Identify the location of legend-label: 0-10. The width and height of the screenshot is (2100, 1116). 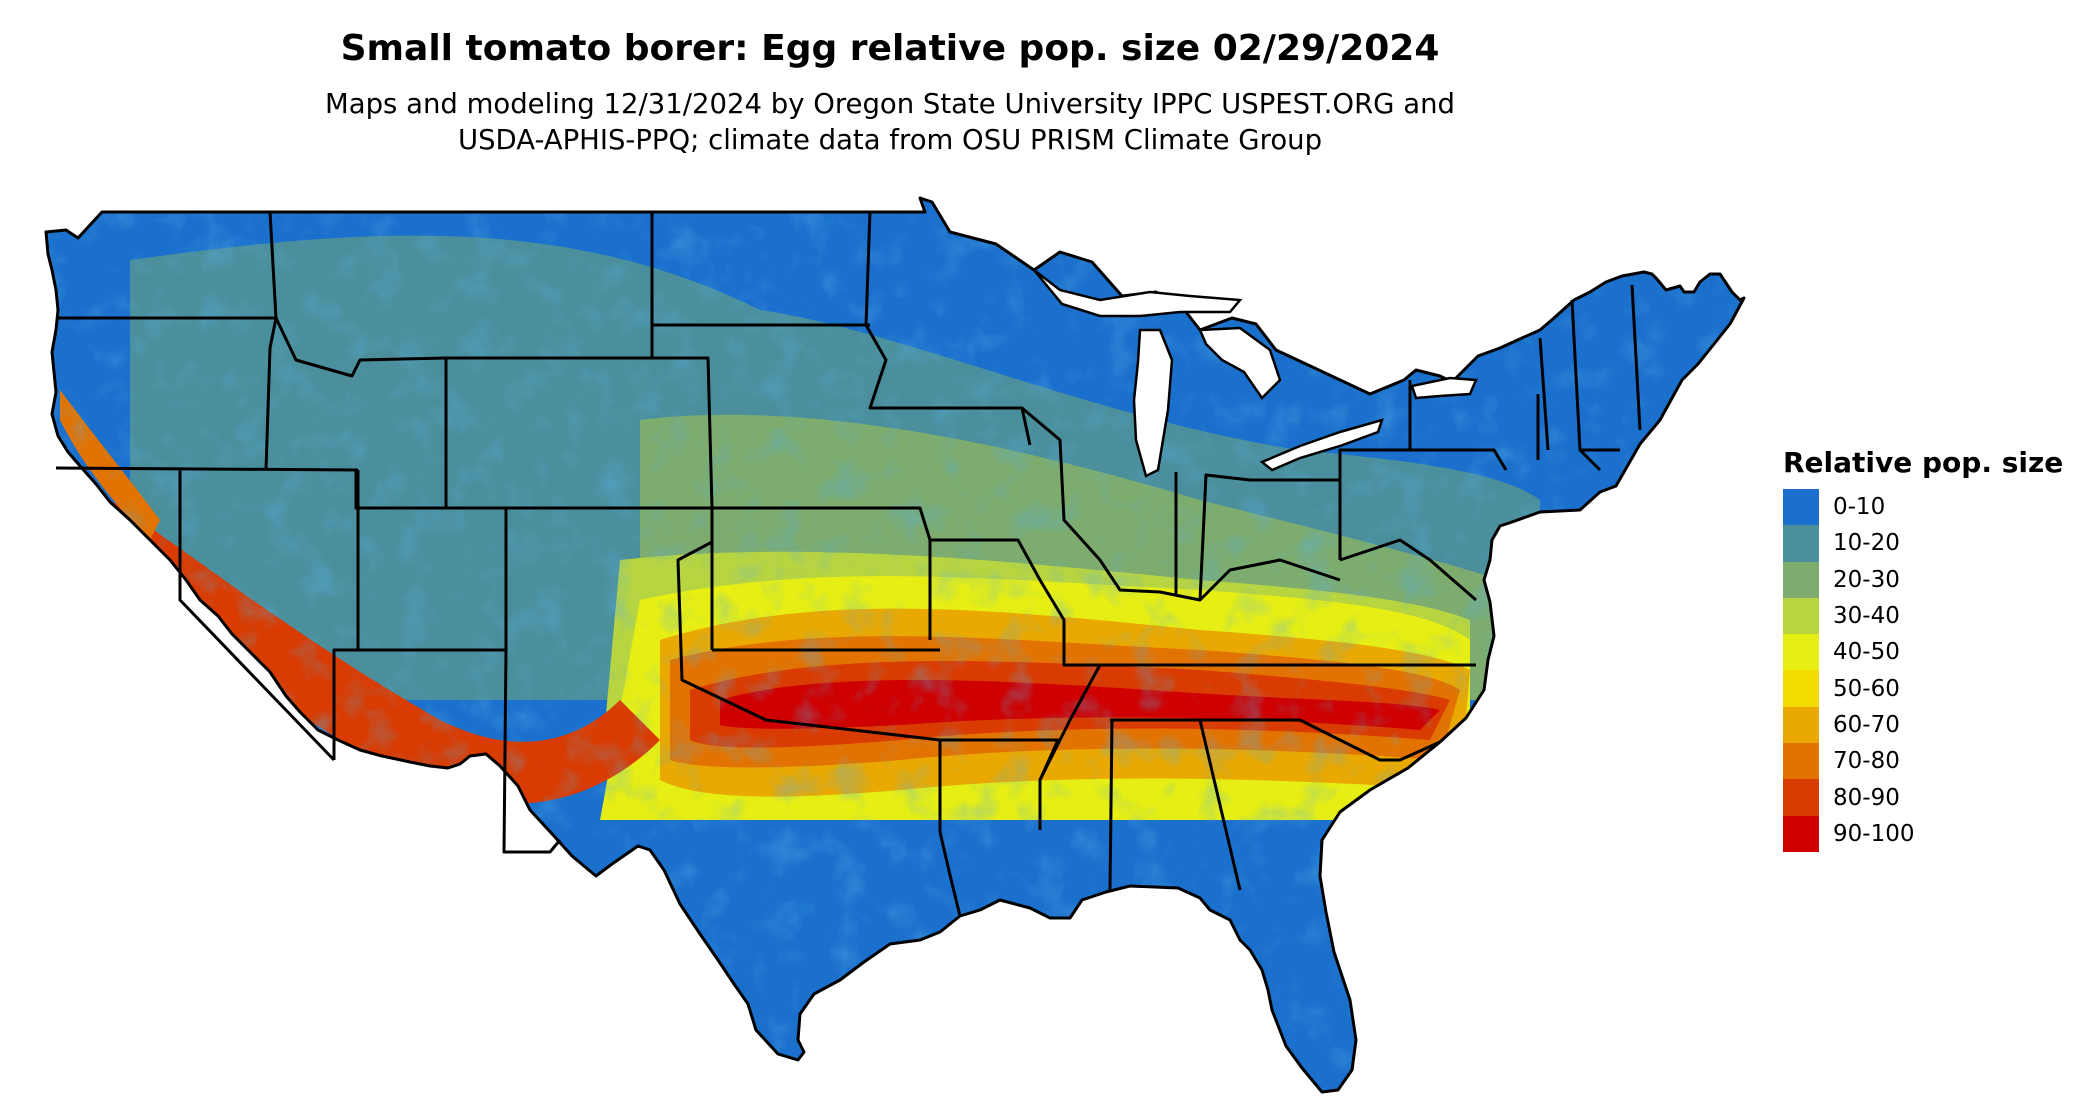
(1859, 507).